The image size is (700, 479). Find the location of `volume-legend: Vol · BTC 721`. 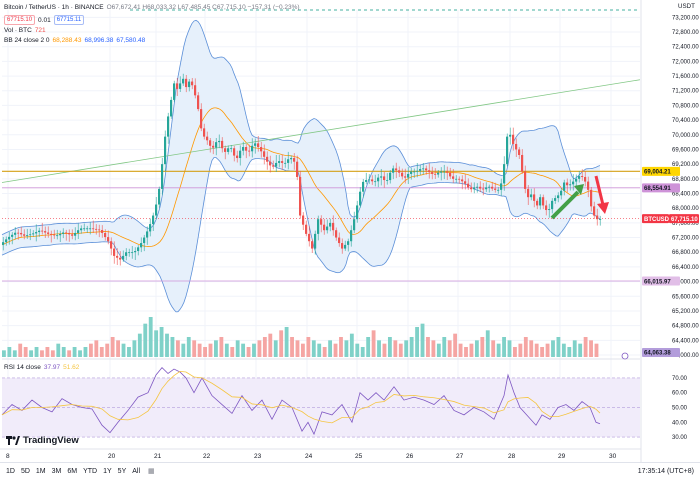

volume-legend: Vol · BTC 721 is located at coordinates (25, 30).